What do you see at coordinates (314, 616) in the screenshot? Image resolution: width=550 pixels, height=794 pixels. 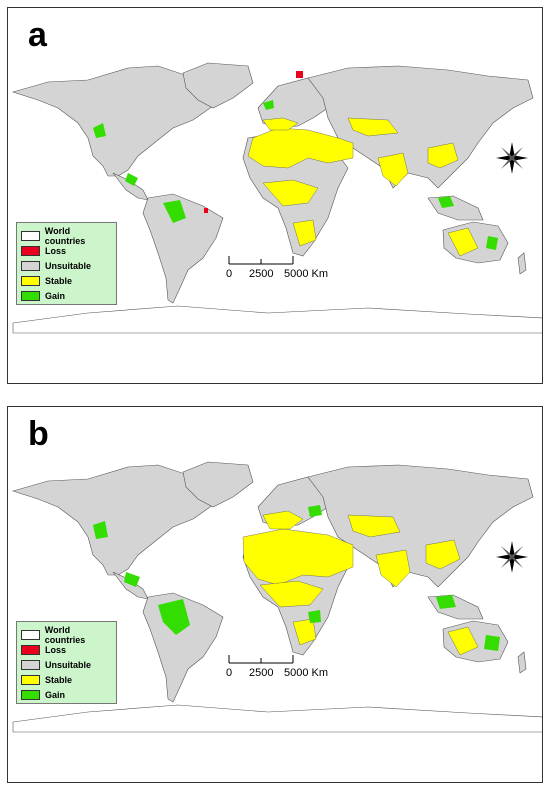 I see `region-gain-africa` at bounding box center [314, 616].